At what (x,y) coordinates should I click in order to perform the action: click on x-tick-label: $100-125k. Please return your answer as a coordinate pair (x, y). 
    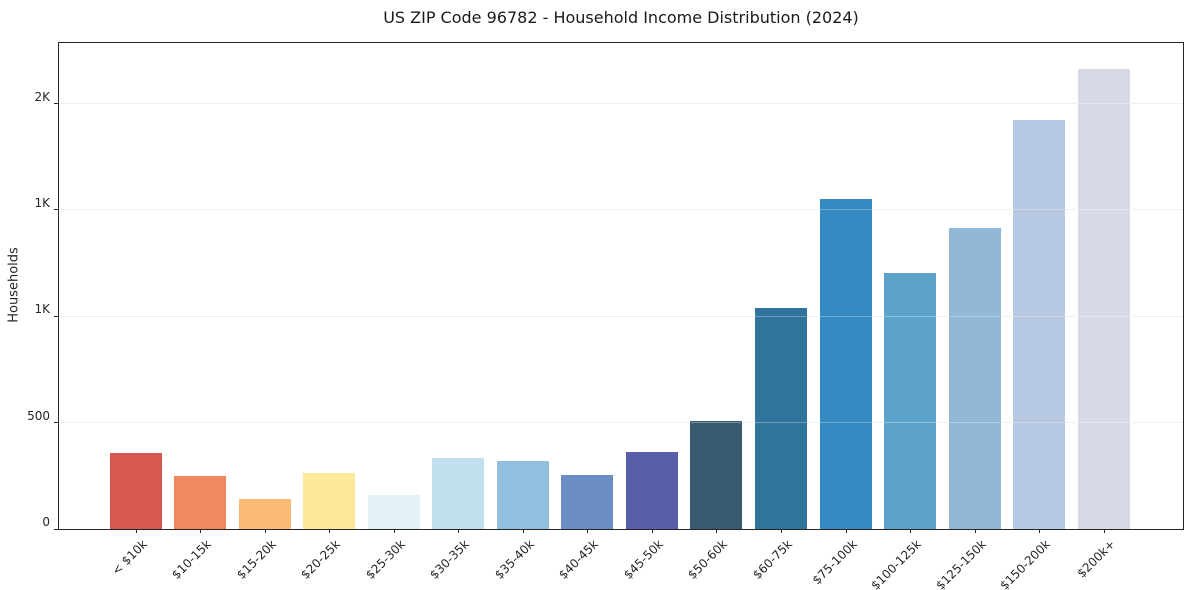
    Looking at the image, I should click on (896, 563).